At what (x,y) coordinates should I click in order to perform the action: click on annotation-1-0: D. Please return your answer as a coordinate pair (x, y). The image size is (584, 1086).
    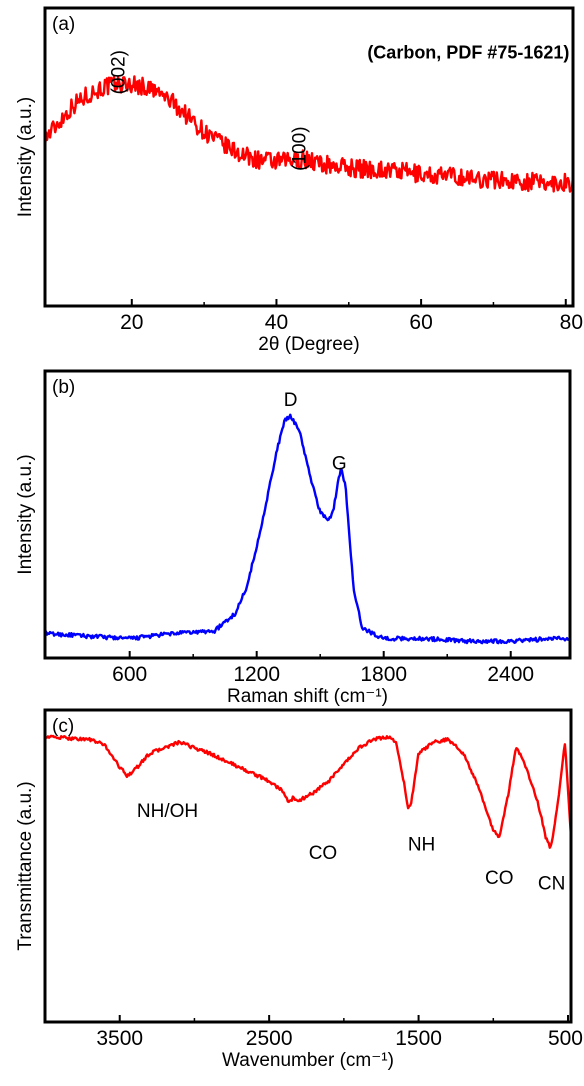
    Looking at the image, I should click on (291, 400).